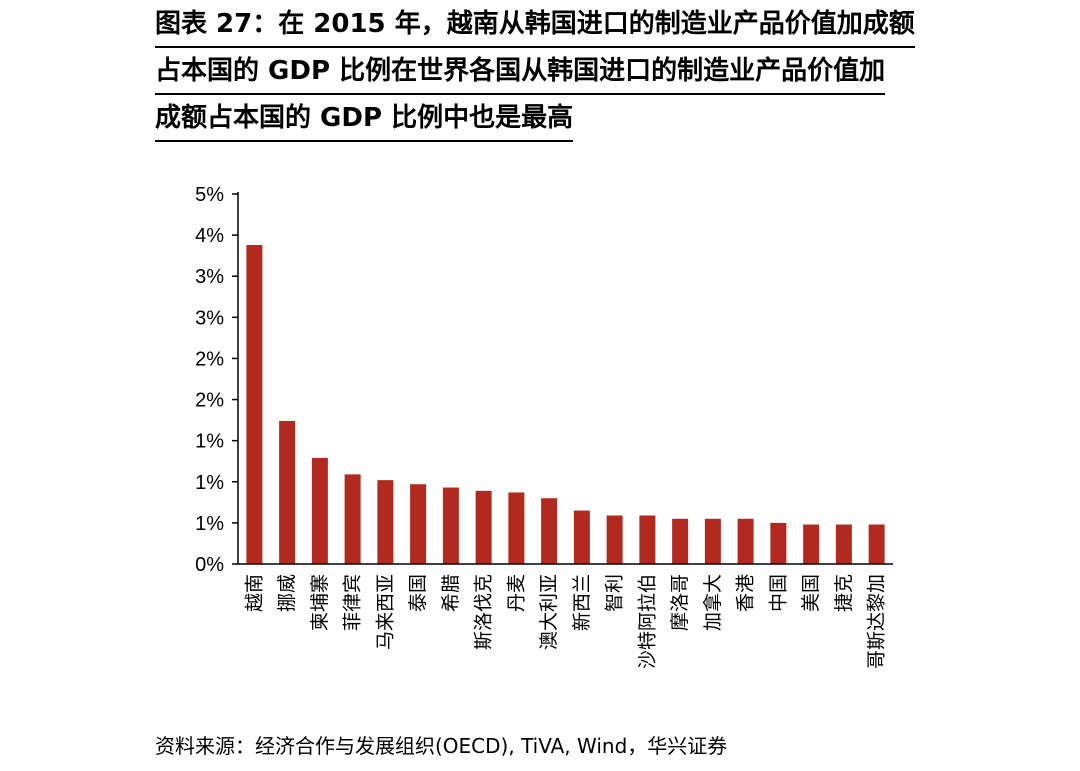 The height and width of the screenshot is (771, 1080). What do you see at coordinates (680, 602) in the screenshot?
I see `x-category-label: 摩洛哥` at bounding box center [680, 602].